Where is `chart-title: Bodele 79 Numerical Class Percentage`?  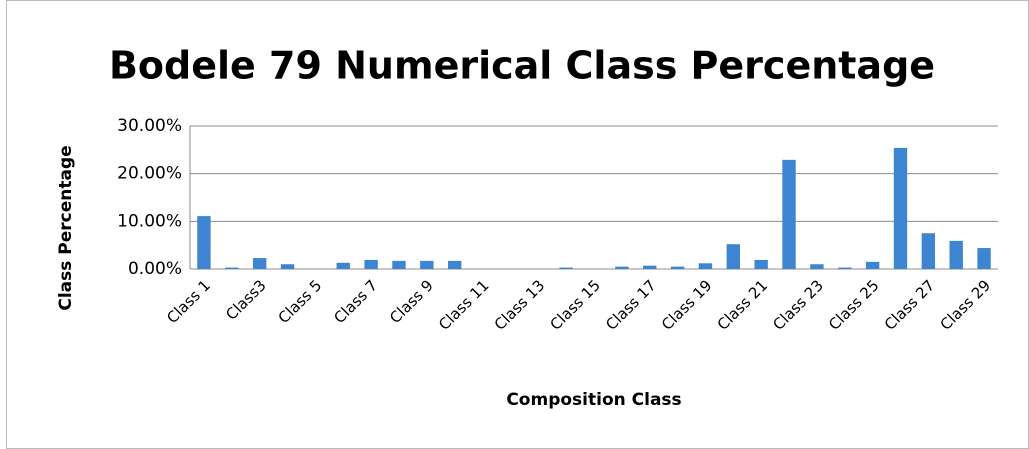
chart-title: Bodele 79 Numerical Class Percentage is located at coordinates (522, 66).